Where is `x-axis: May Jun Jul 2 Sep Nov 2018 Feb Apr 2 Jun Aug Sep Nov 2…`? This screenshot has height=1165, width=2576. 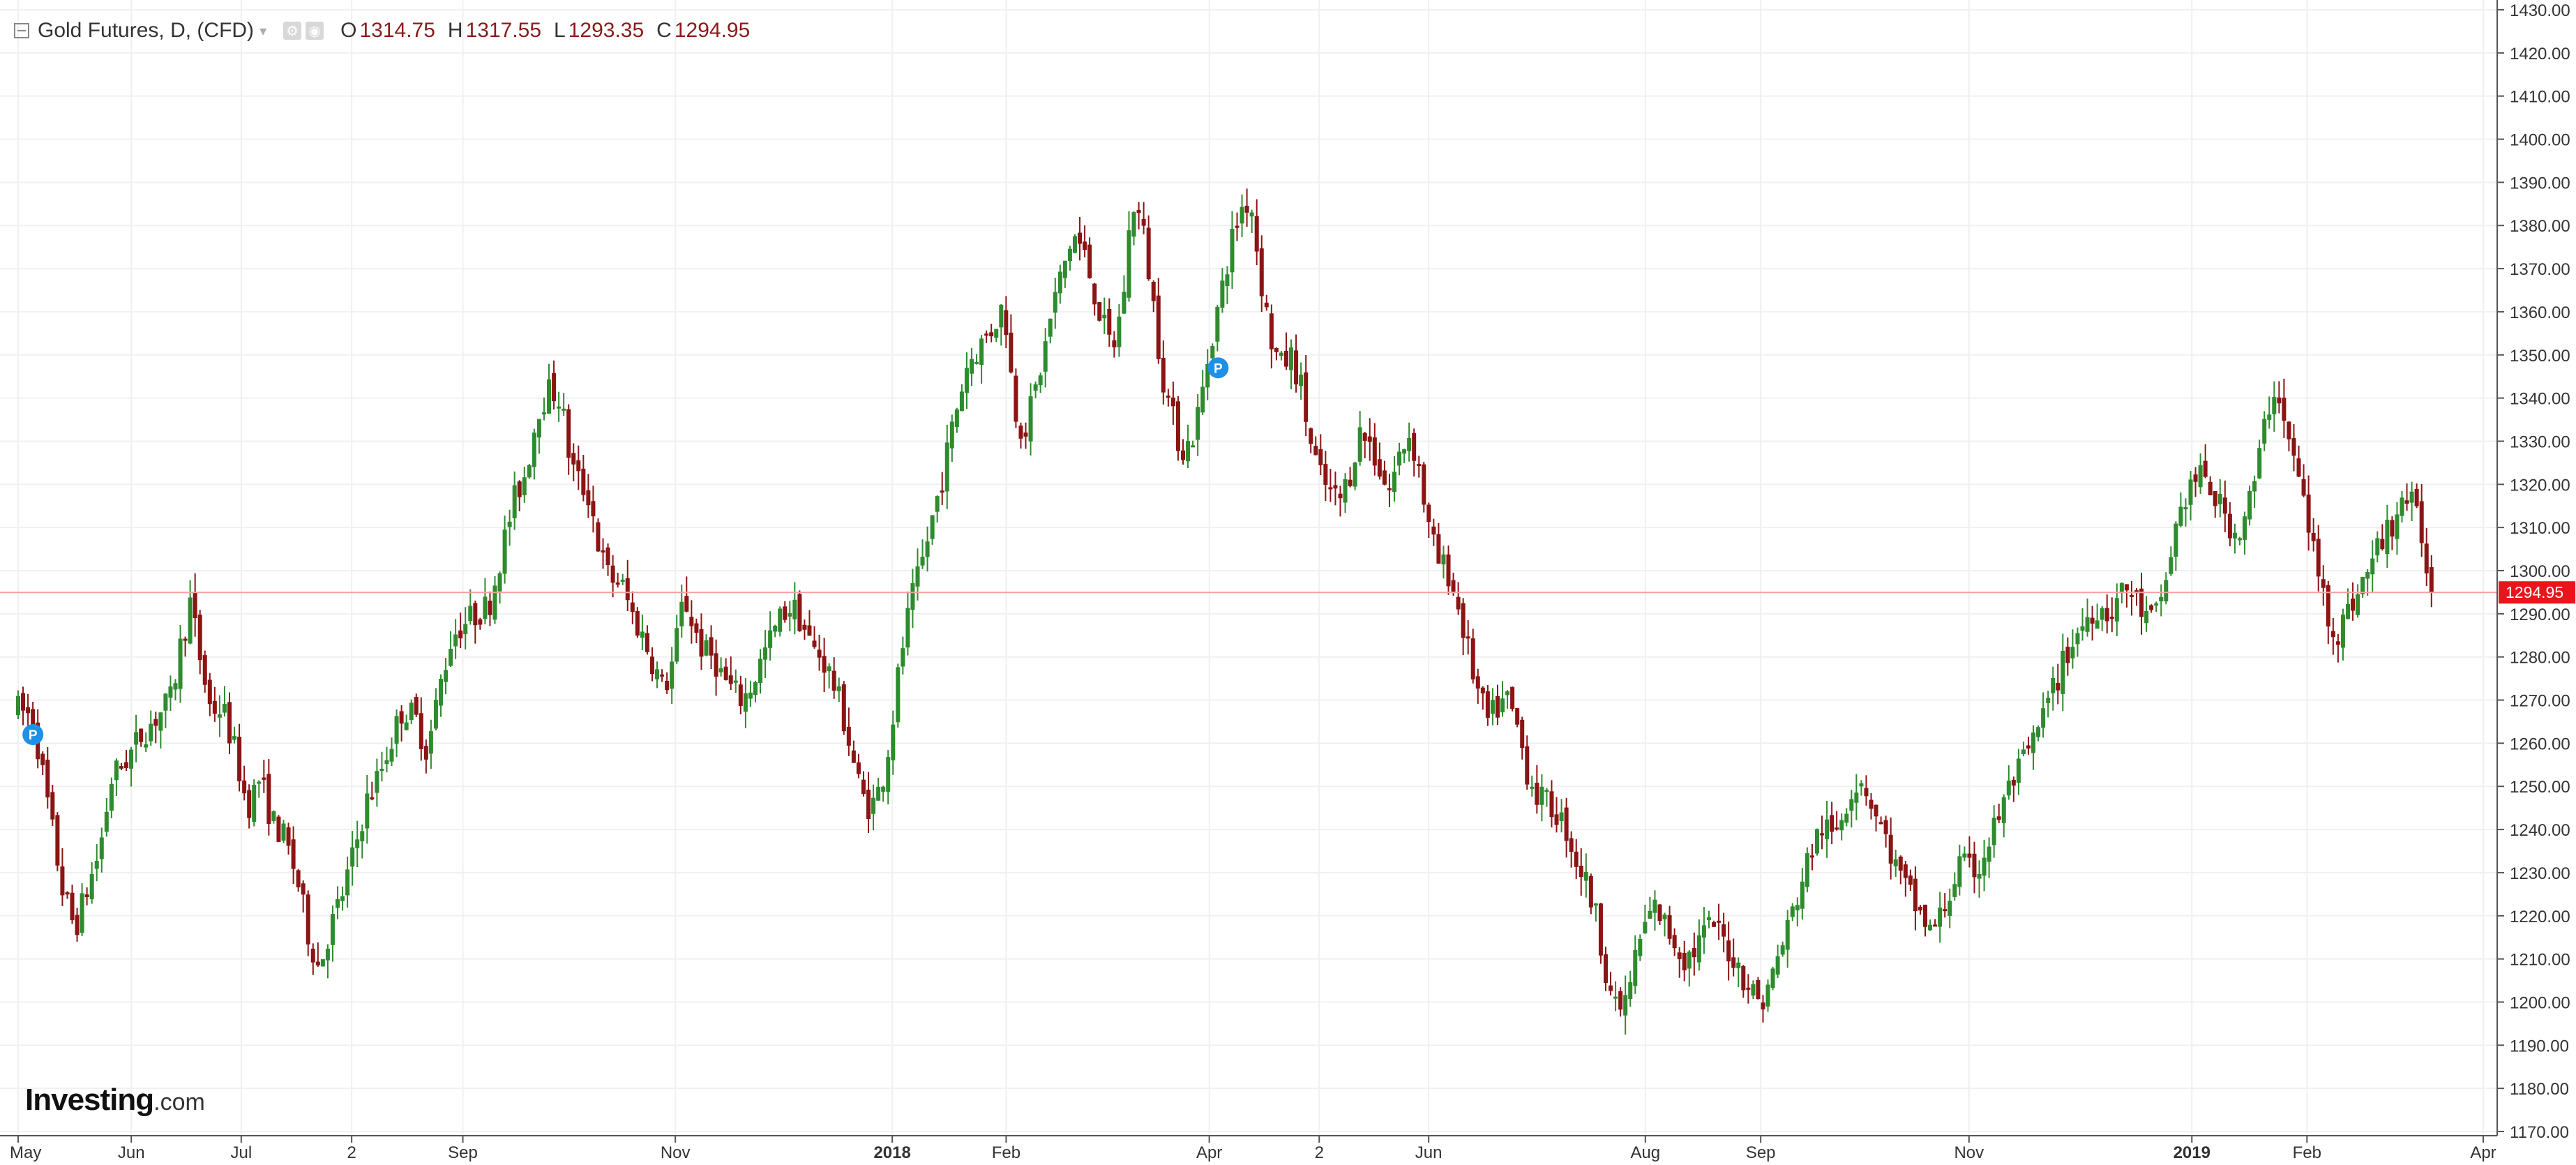
x-axis: May Jun Jul 2 Sep Nov 2018 Feb Apr 2 Jun Aug Sep Nov 2… is located at coordinates (1253, 1149).